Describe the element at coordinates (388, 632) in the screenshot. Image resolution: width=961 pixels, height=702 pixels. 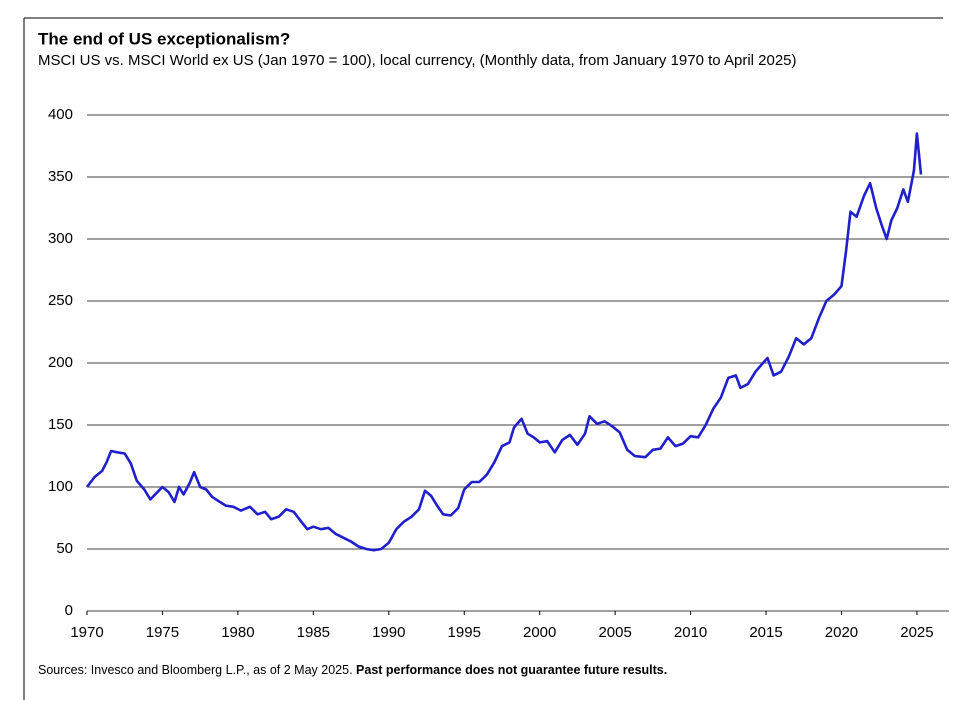
I see `x-tick-label: 1990` at that location.